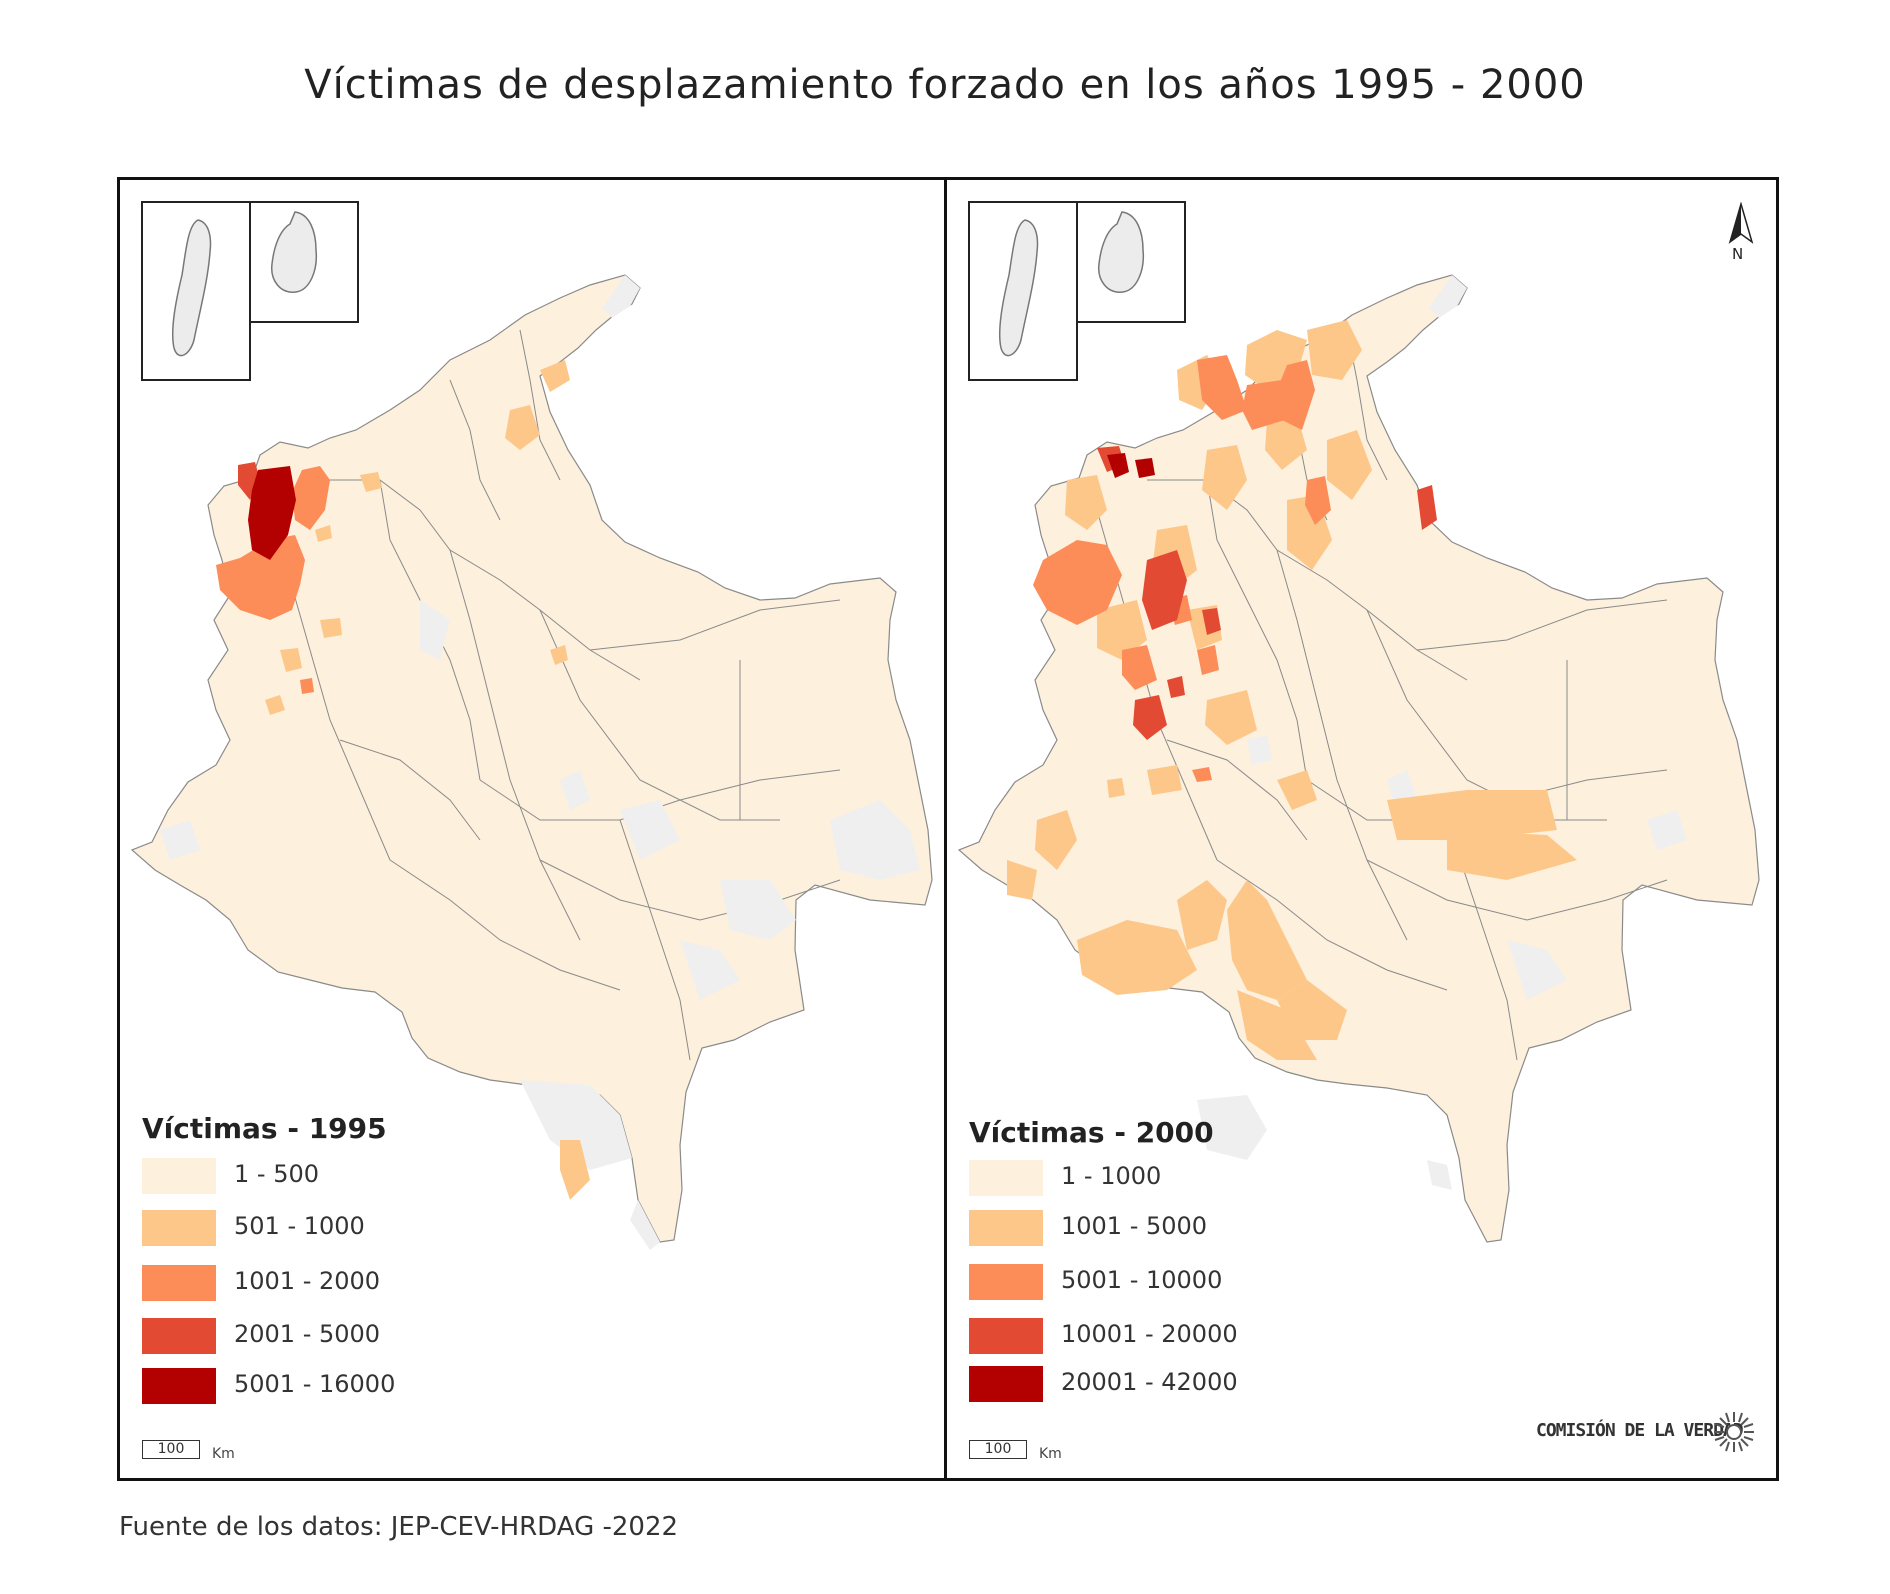  What do you see at coordinates (1131, 465) in the screenshot?
I see `class-20001-42000-2000` at bounding box center [1131, 465].